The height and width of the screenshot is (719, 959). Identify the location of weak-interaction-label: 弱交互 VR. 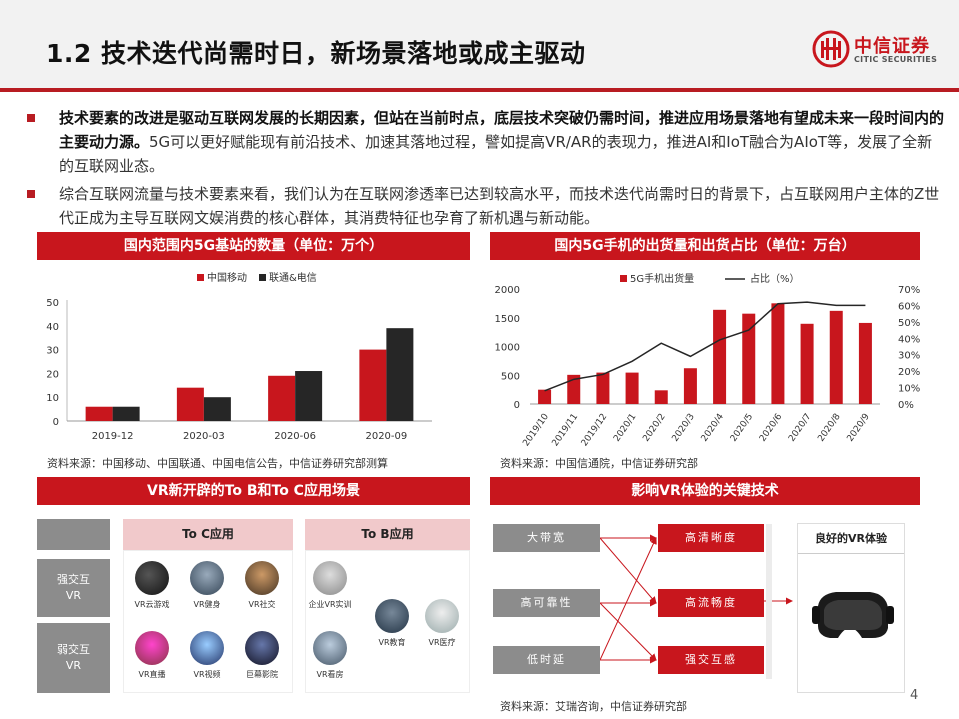
(73, 658).